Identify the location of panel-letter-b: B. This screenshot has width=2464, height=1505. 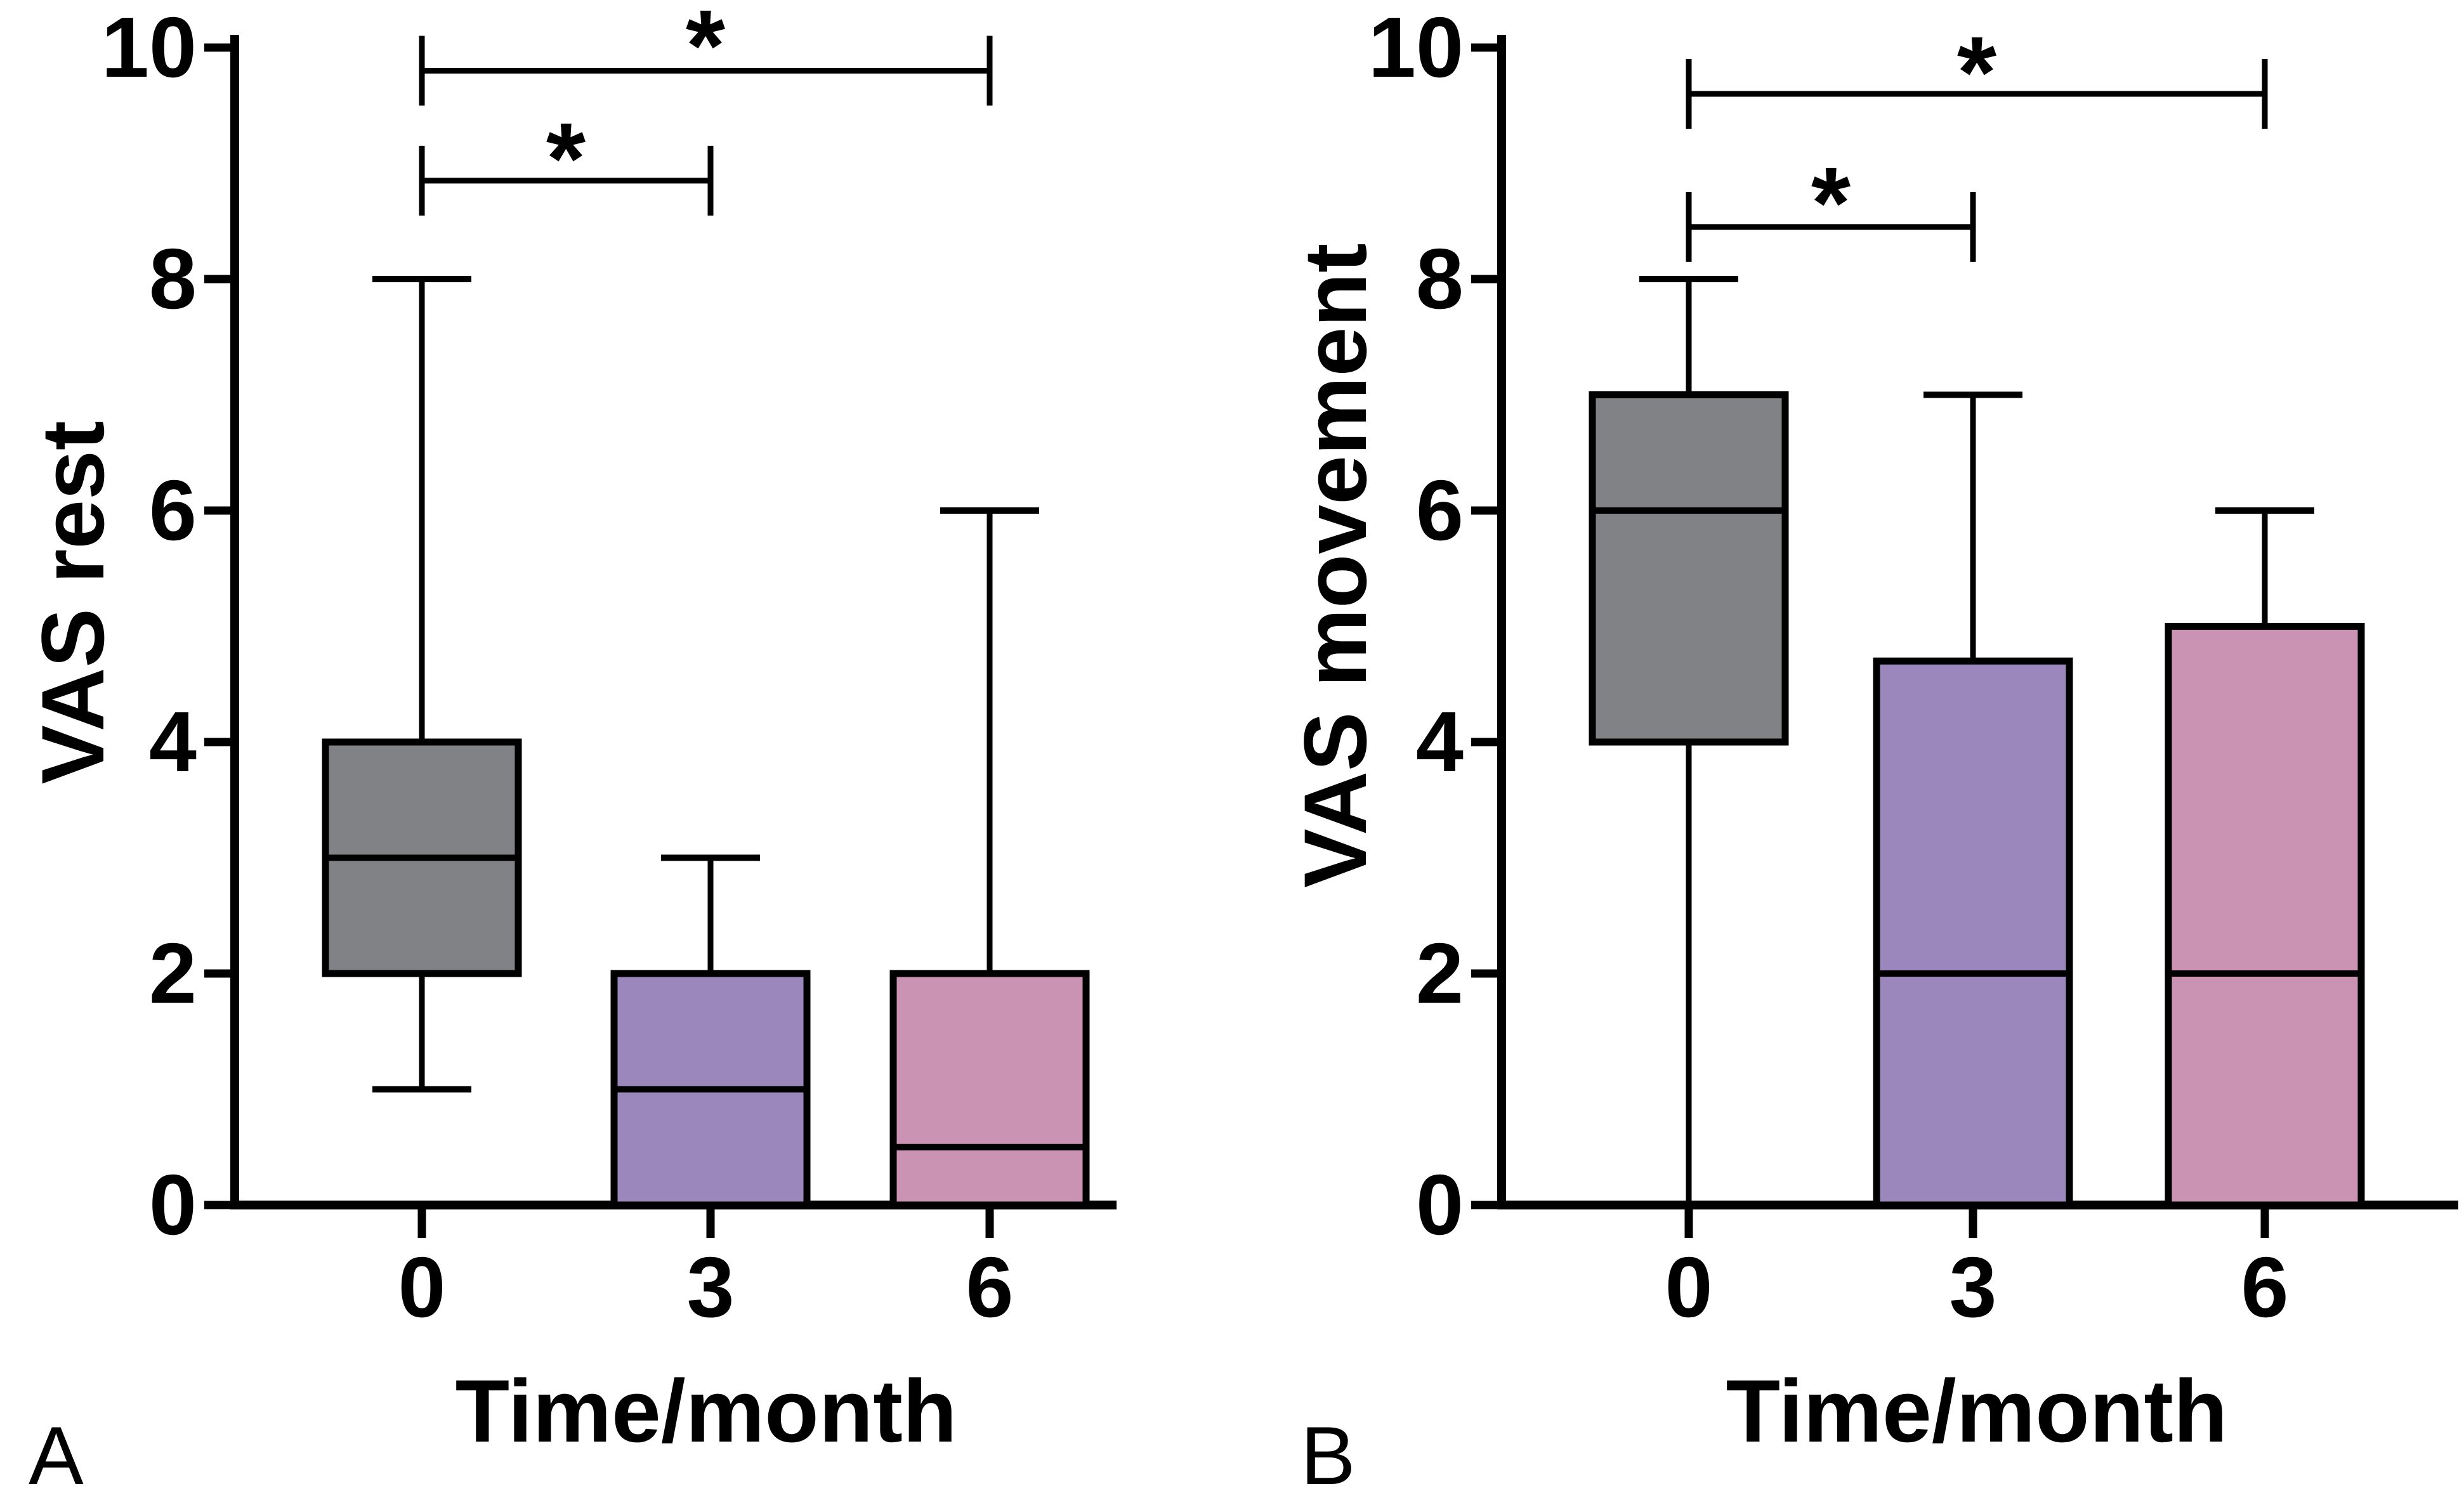
(1328, 1455).